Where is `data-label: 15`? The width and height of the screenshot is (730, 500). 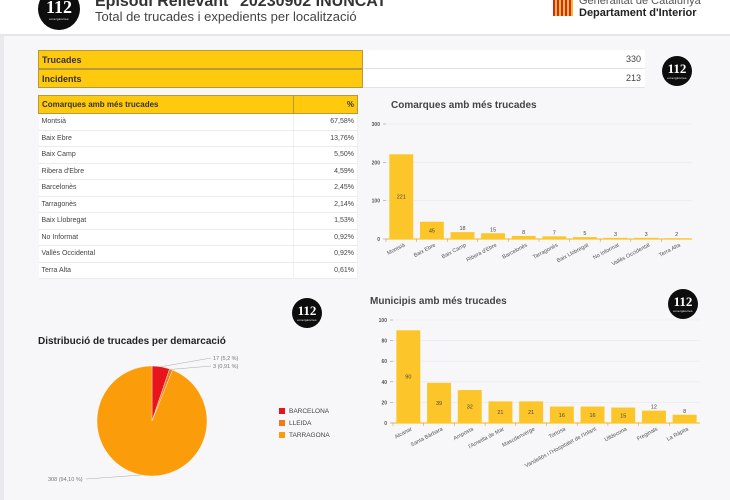
data-label: 15 is located at coordinates (493, 230).